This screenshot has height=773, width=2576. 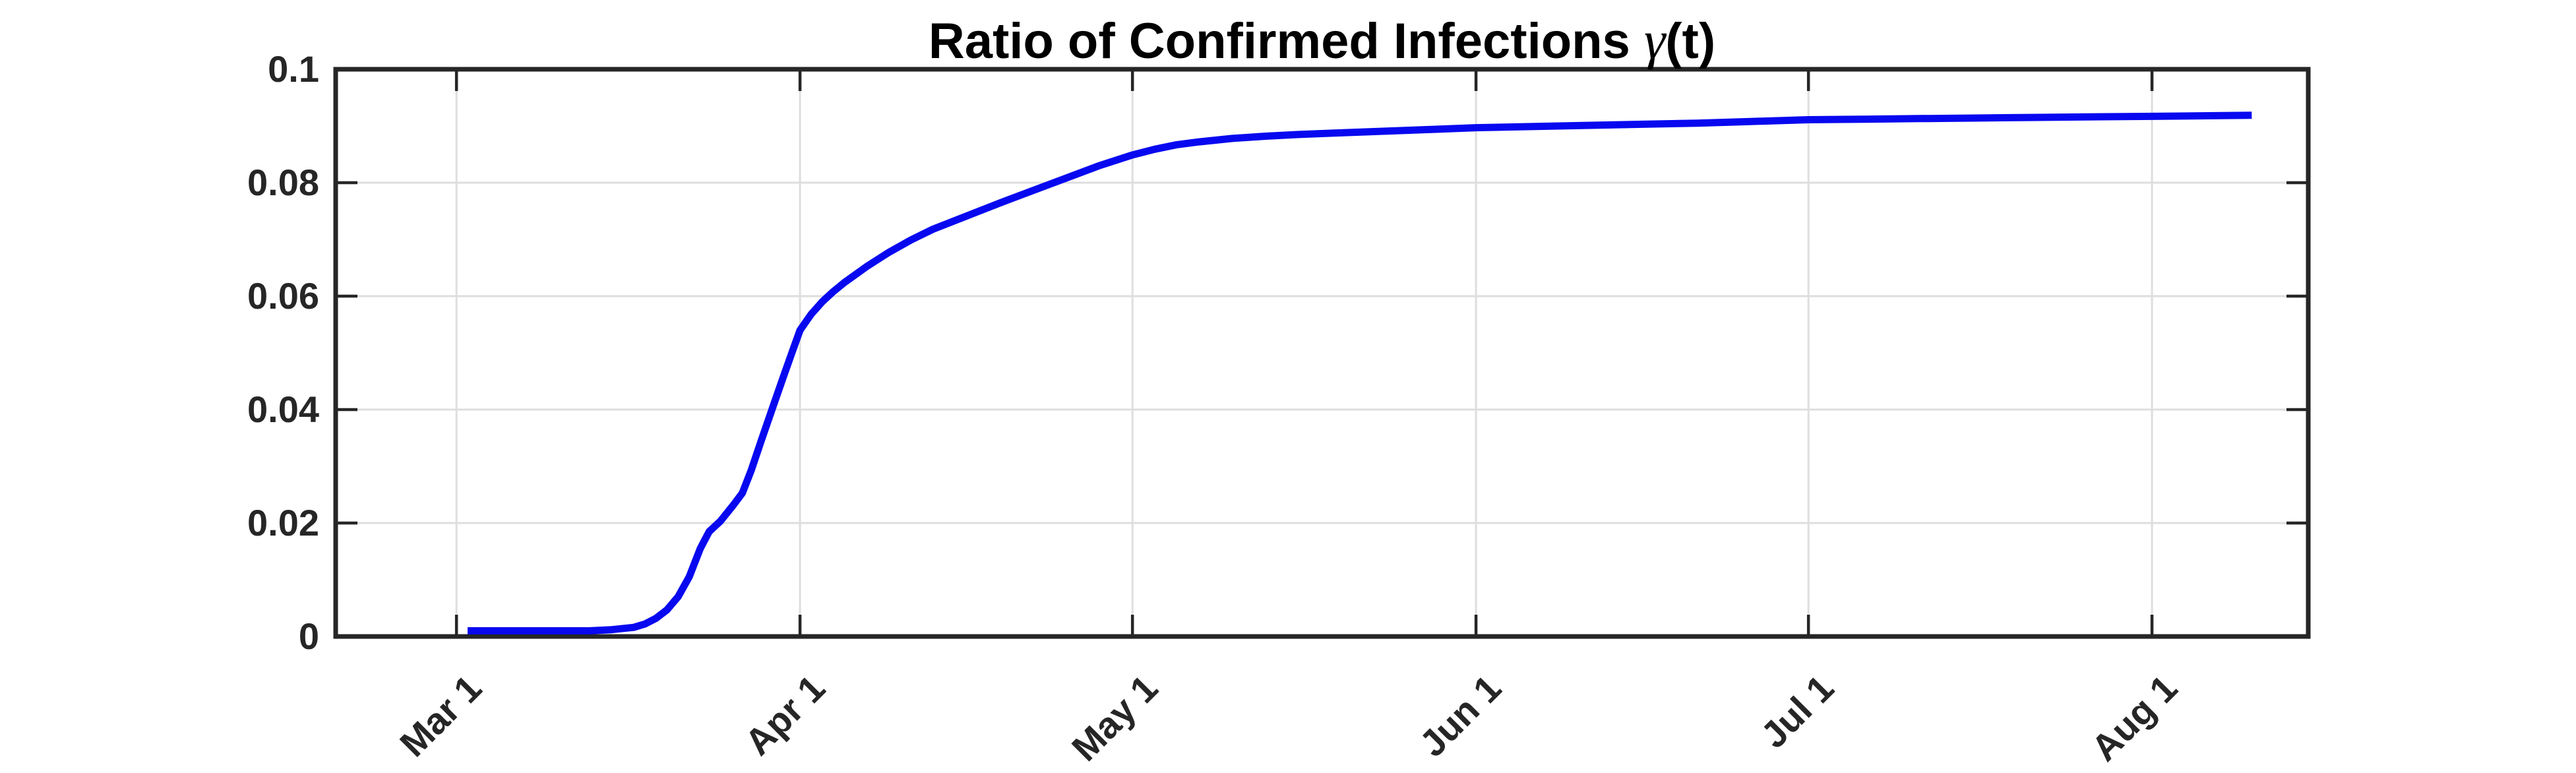 I want to click on y-tick-label: 0.08, so click(x=283, y=182).